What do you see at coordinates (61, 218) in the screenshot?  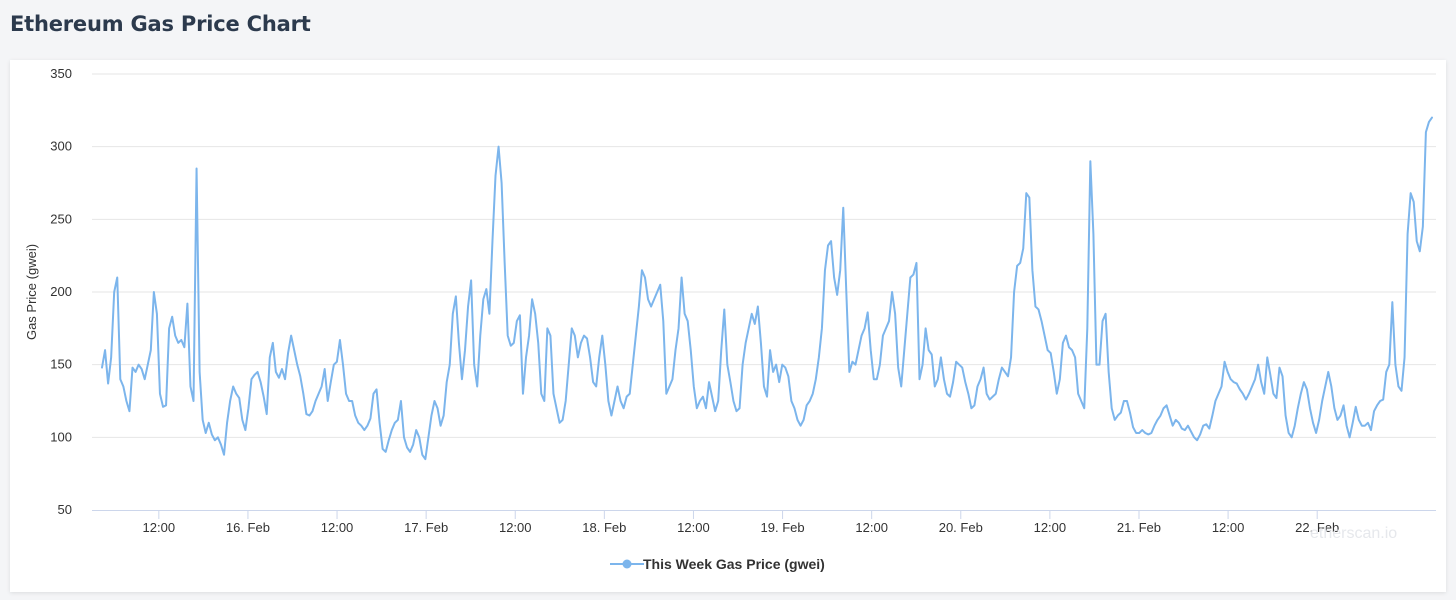 I see `y-tick-label: 250` at bounding box center [61, 218].